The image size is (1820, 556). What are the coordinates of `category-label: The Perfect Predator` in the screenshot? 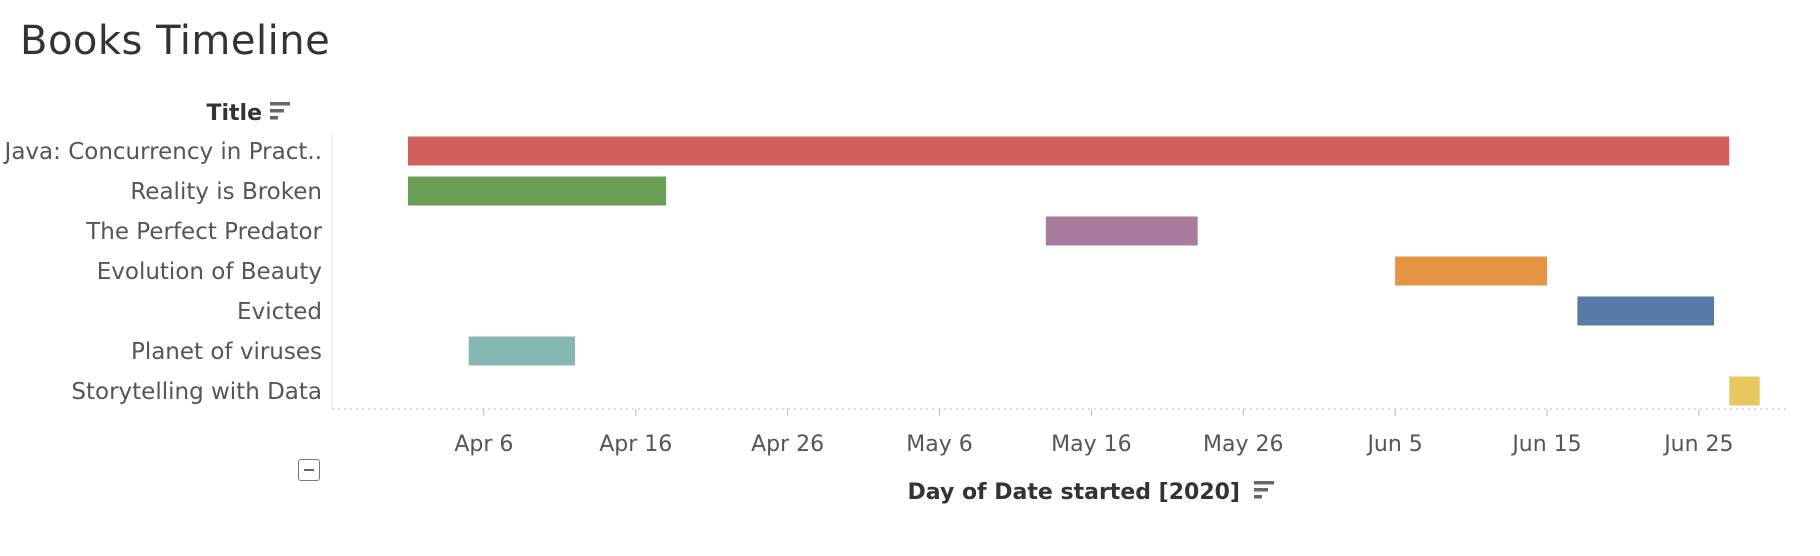 It's located at (203, 232).